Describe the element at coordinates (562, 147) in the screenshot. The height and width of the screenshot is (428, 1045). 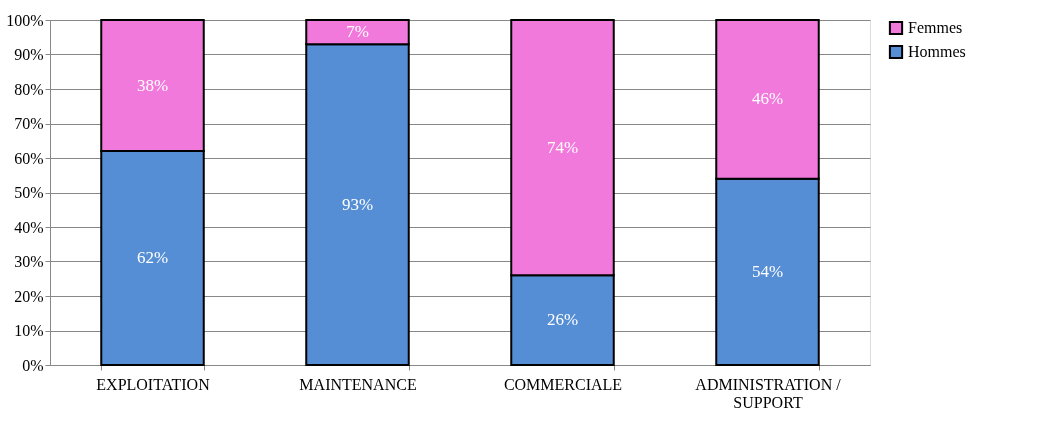
I see `data-label: 74%` at that location.